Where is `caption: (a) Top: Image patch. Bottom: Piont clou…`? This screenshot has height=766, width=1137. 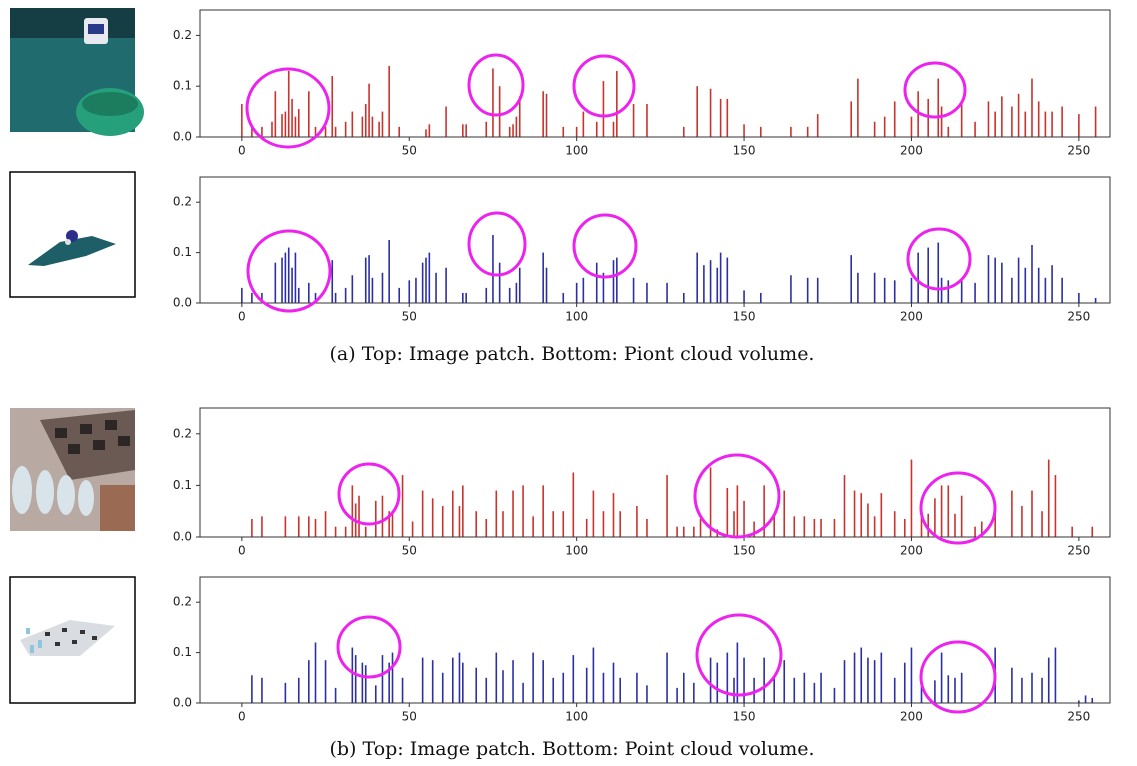
caption: (a) Top: Image patch. Bottom: Piont clou… is located at coordinates (572, 354).